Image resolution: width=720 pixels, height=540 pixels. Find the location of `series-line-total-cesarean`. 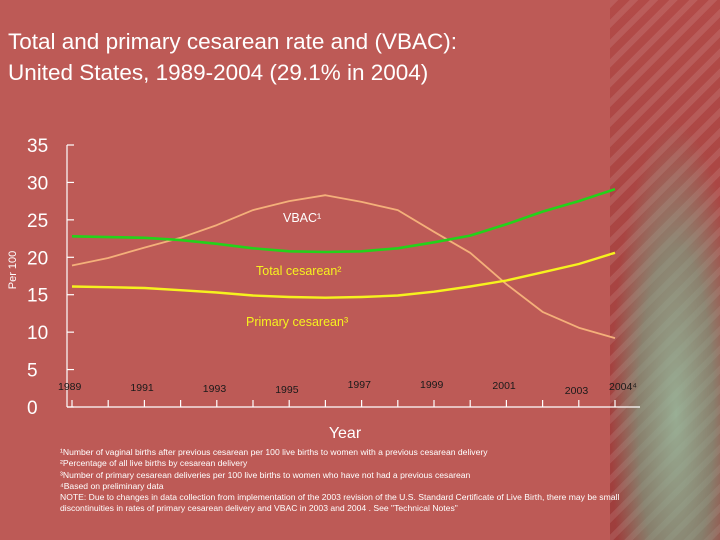

series-line-total-cesarean is located at coordinates (343, 220).